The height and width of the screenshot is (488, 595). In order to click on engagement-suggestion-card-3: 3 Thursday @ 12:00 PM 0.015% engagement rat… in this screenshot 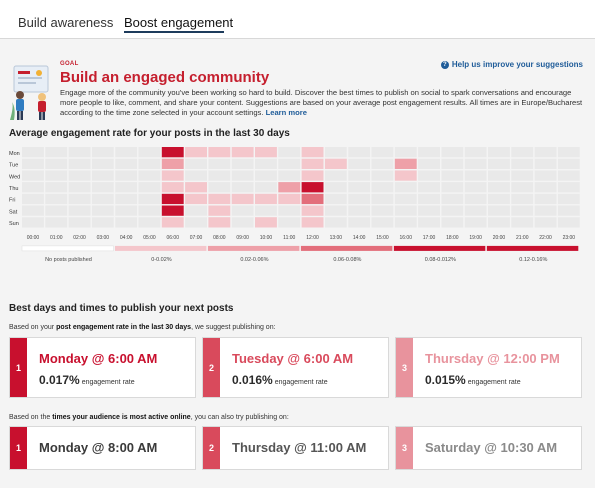, I will do `click(488, 367)`.